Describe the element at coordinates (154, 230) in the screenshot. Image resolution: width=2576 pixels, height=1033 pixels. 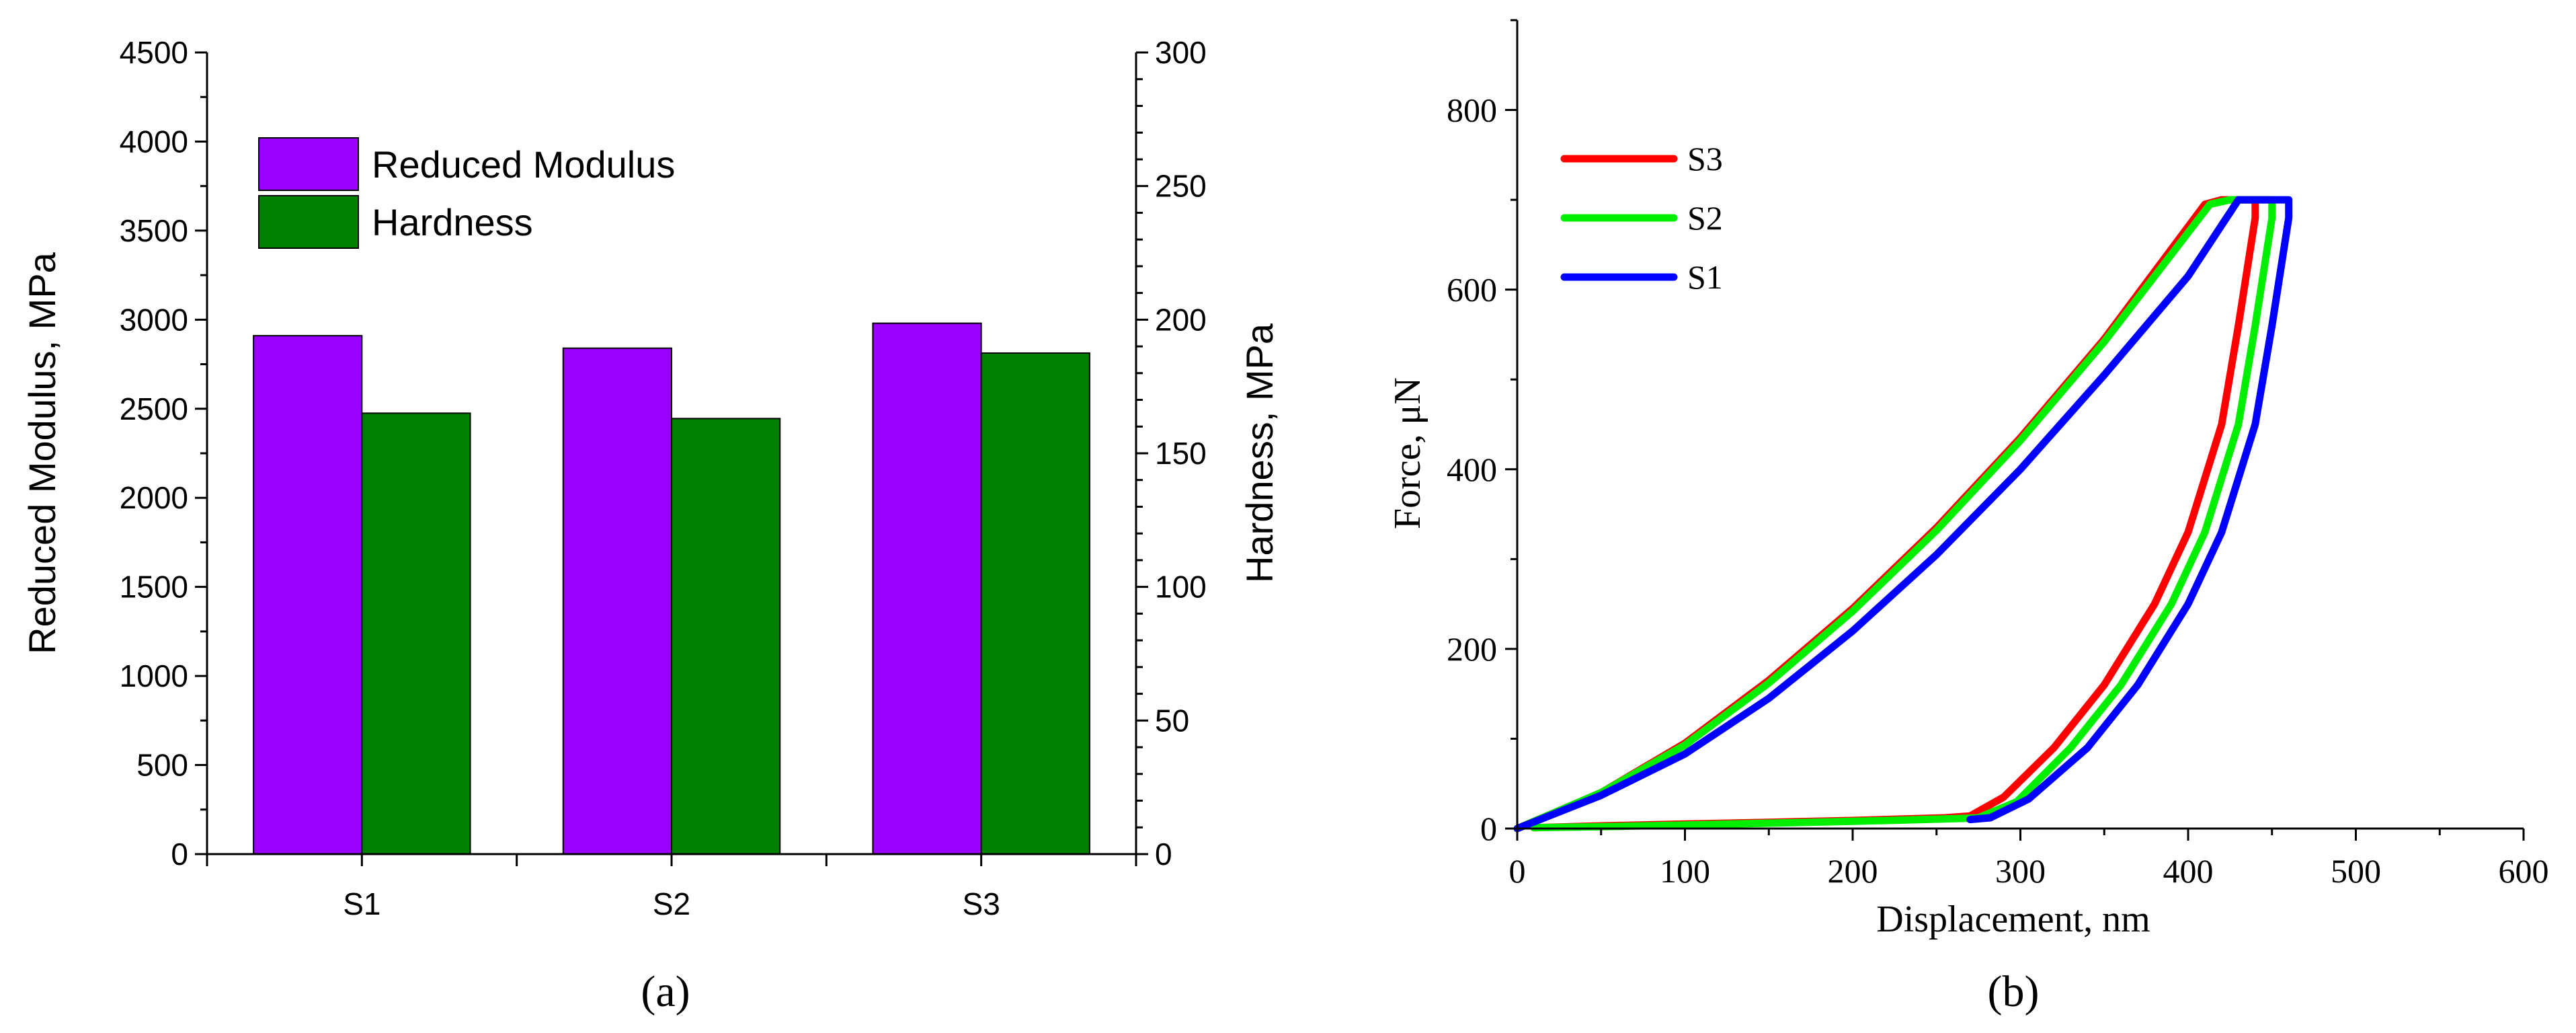
I see `panel-a-left-tick-label: 3500` at that location.